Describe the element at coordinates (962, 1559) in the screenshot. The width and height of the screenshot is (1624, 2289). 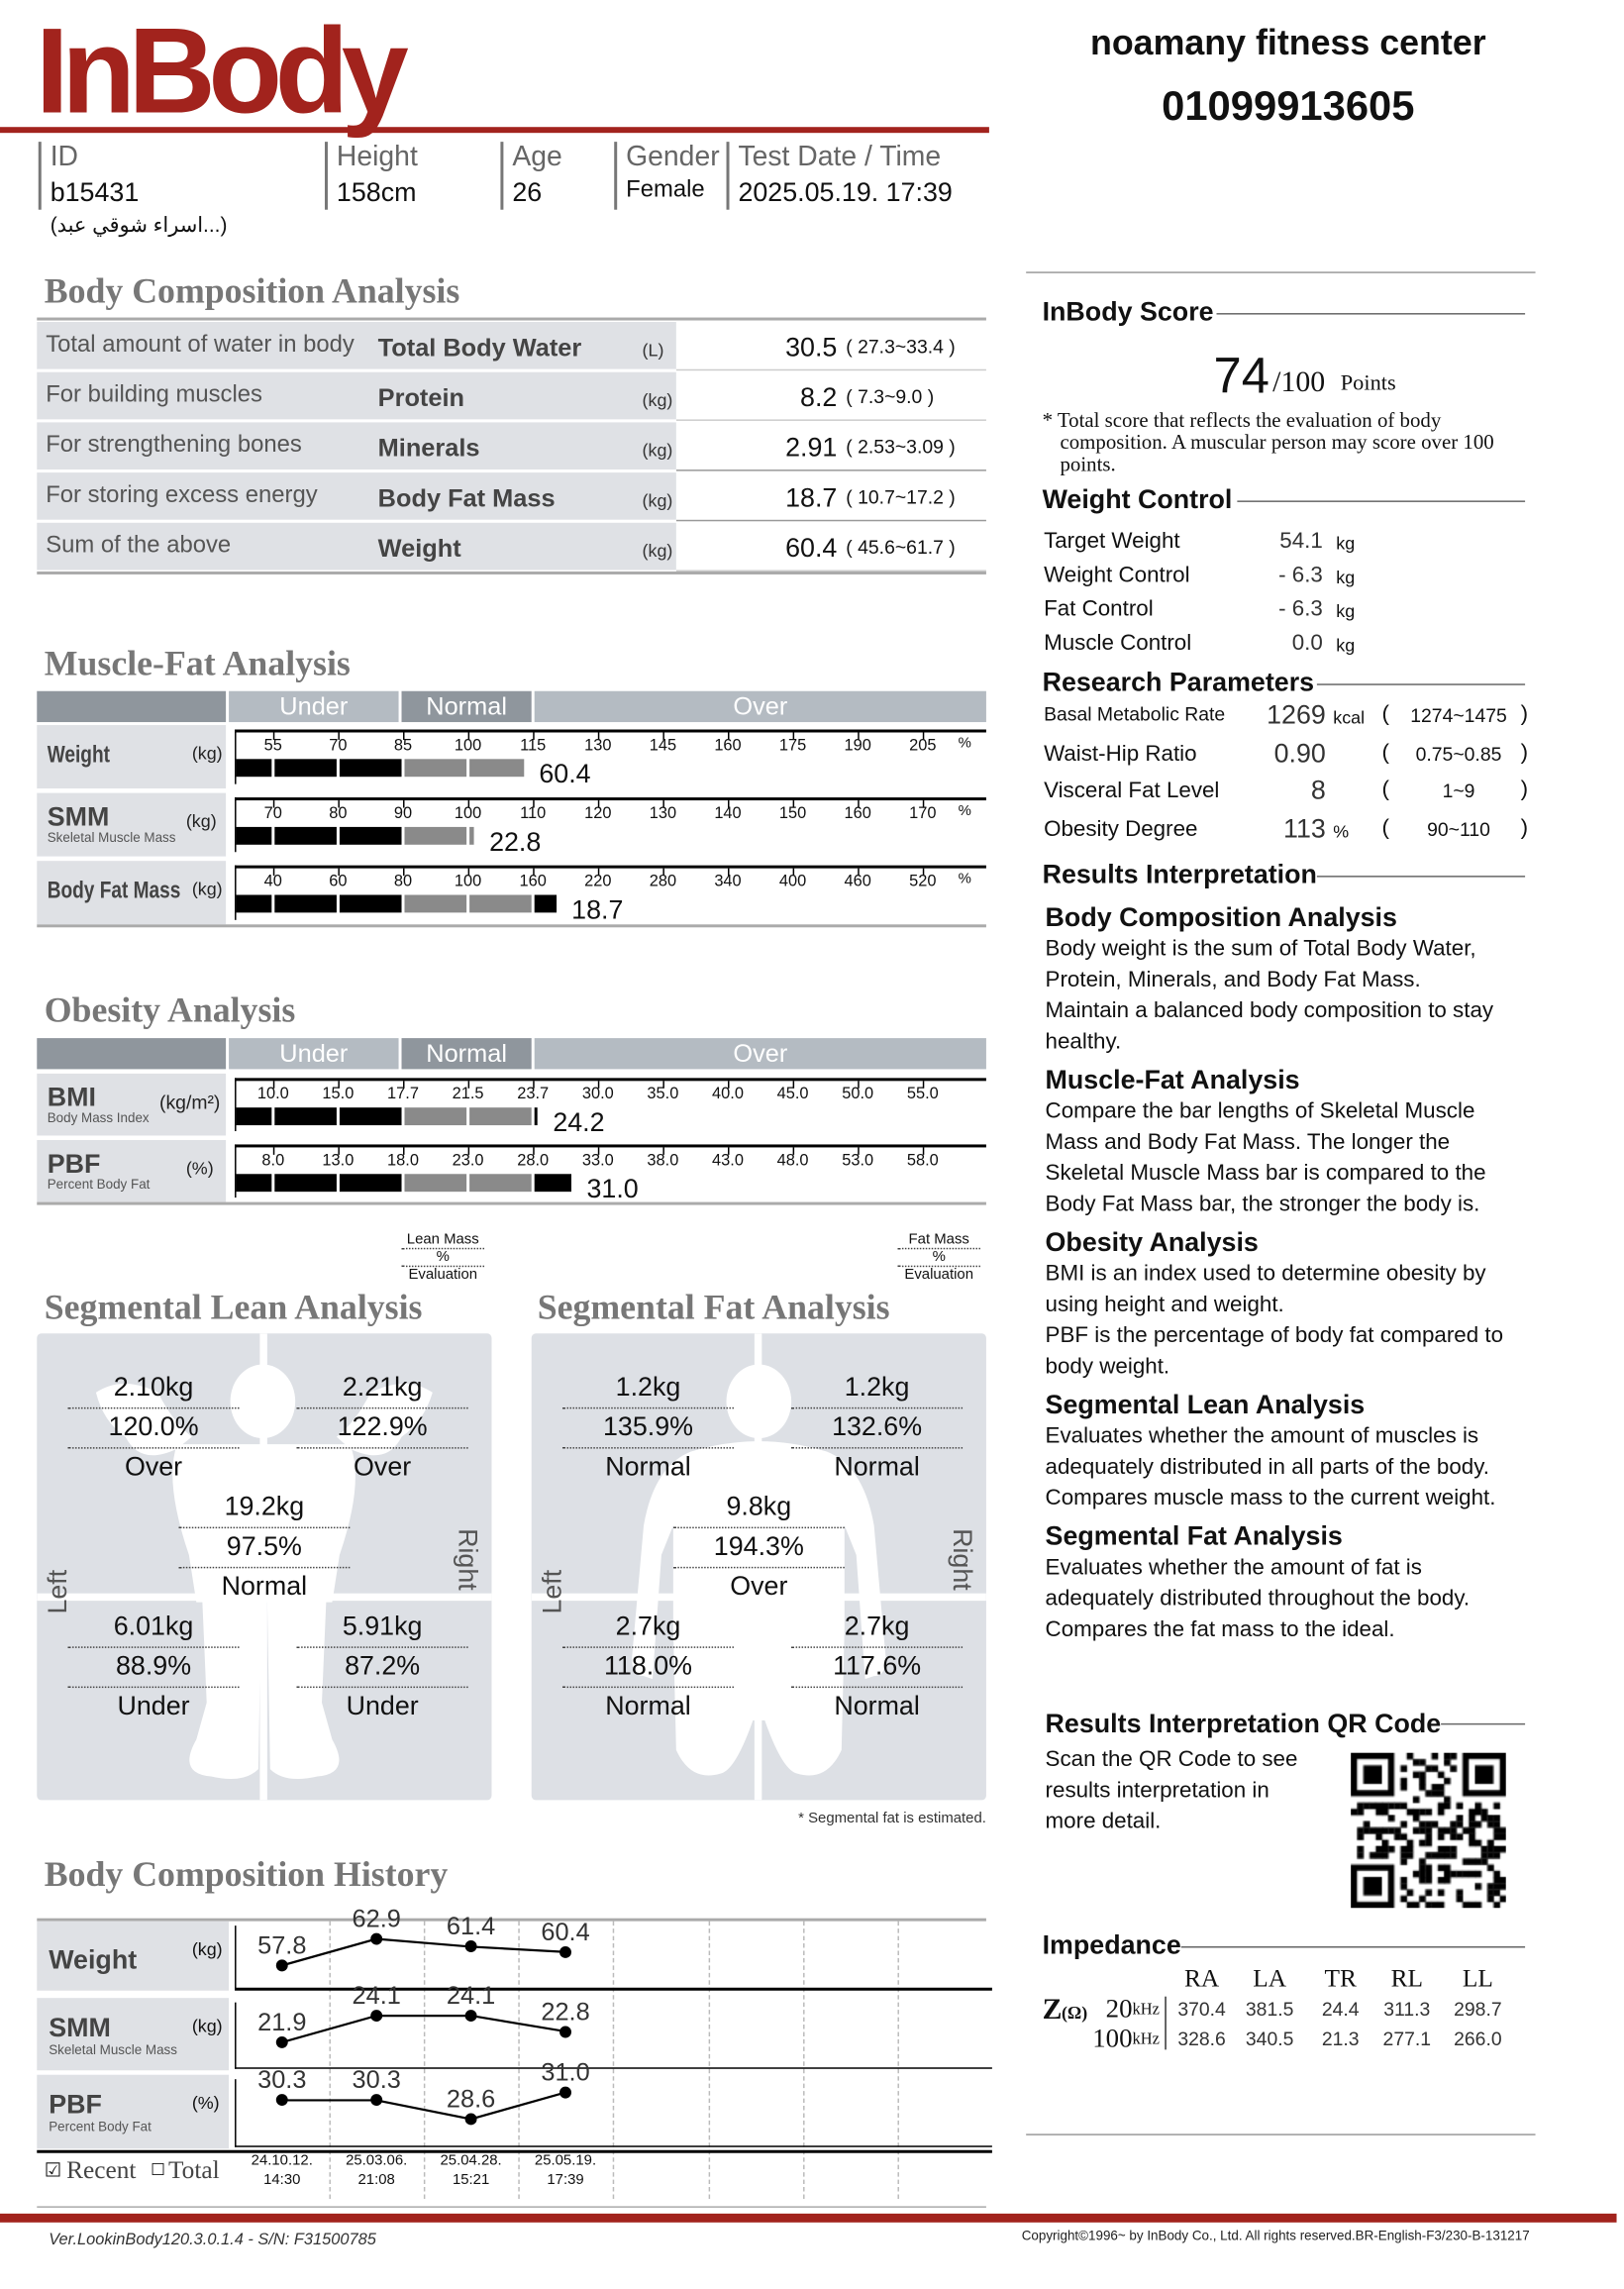
I see `right-side-label: Right` at that location.